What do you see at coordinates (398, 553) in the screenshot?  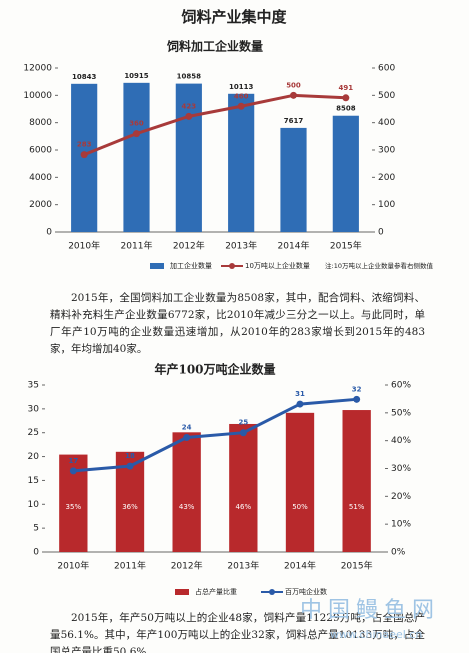 I see `y2-tick-label: 0%` at bounding box center [398, 553].